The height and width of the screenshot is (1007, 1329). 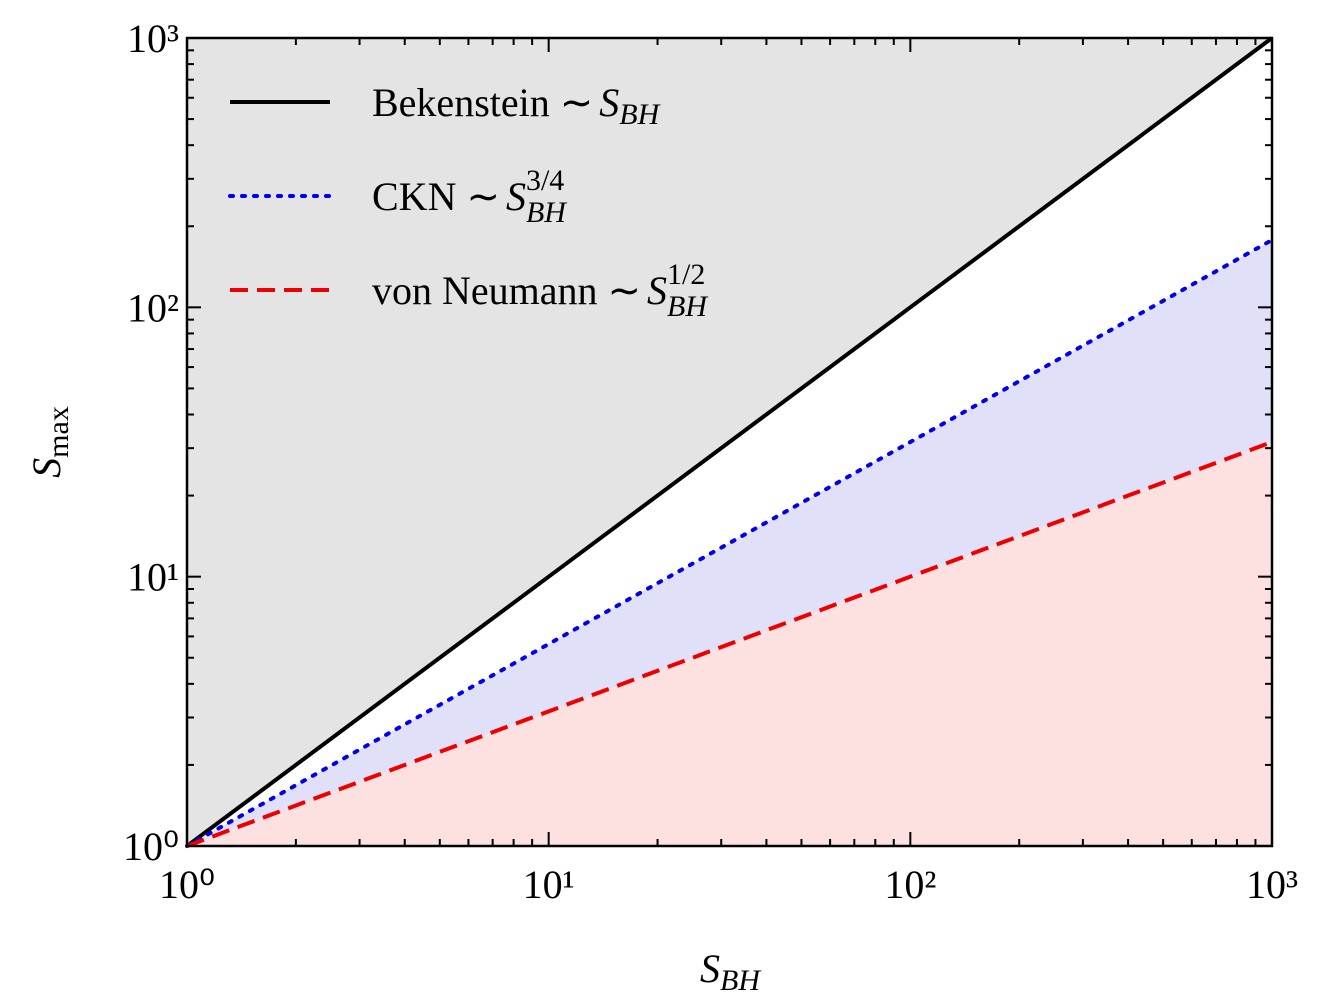 I want to click on x-tick-label: 10¹, so click(x=549, y=884).